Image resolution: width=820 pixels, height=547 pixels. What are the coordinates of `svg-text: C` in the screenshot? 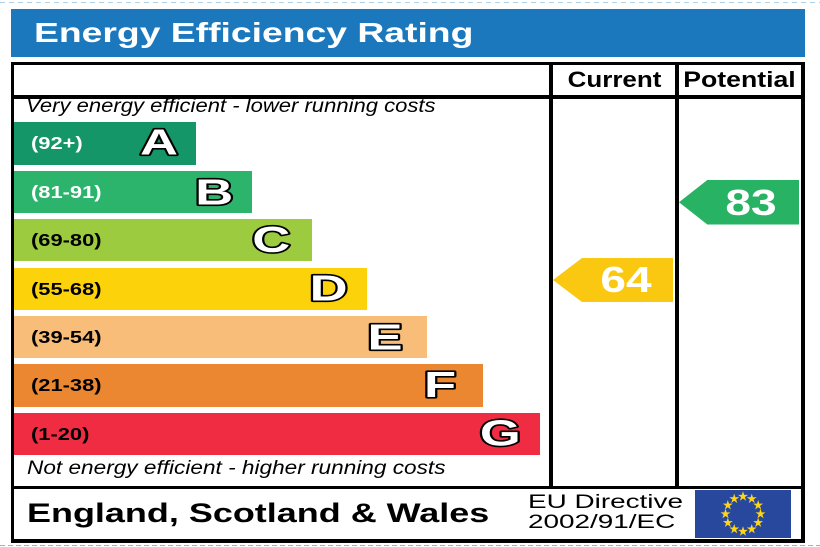 It's located at (271, 239).